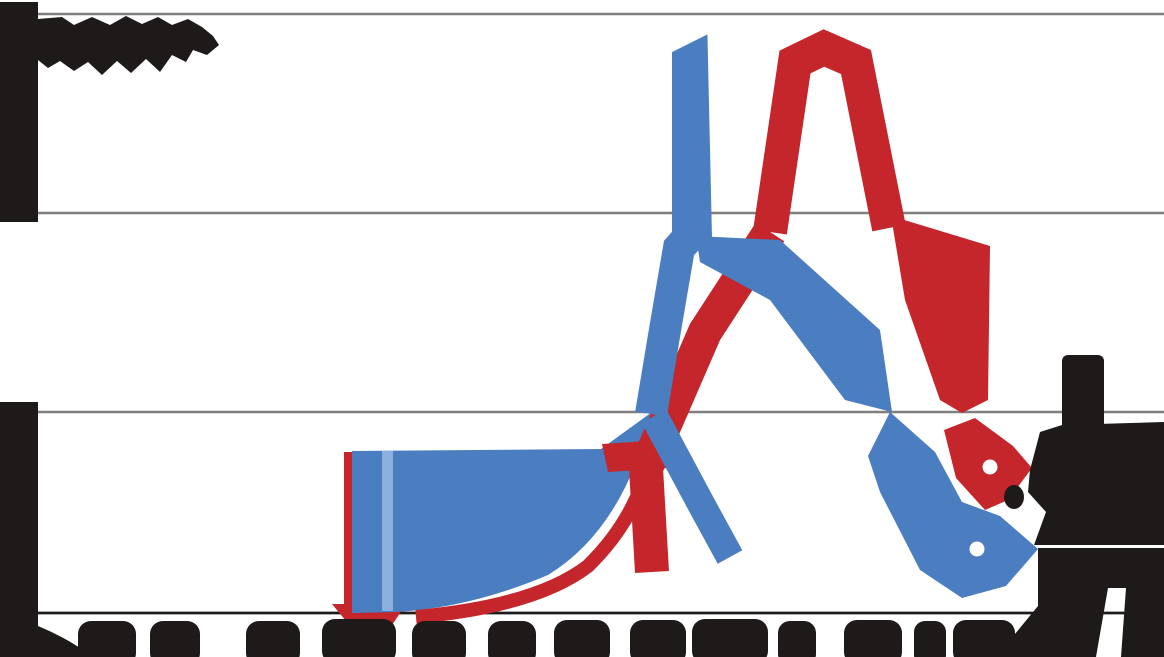  What do you see at coordinates (19, 112) in the screenshot?
I see `y-axis-label-blob-top` at bounding box center [19, 112].